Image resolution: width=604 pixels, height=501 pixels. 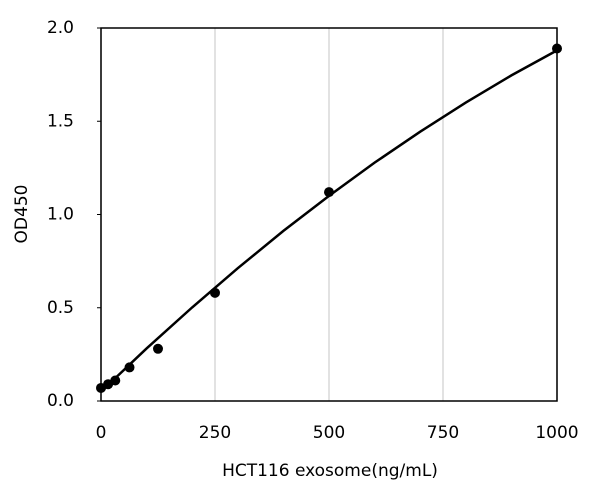 What do you see at coordinates (556, 433) in the screenshot?
I see `x-tick-label: 1000` at bounding box center [556, 433].